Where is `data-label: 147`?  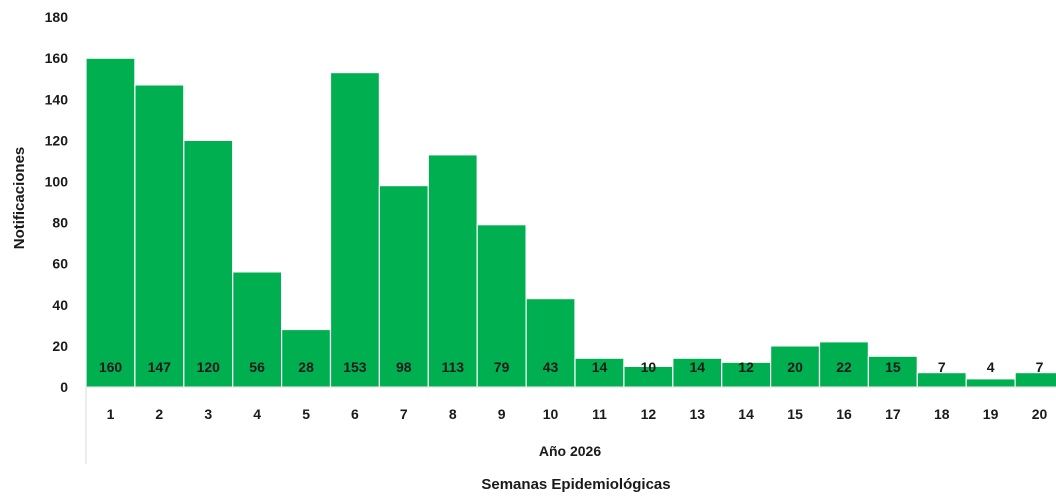
data-label: 147 is located at coordinates (160, 367).